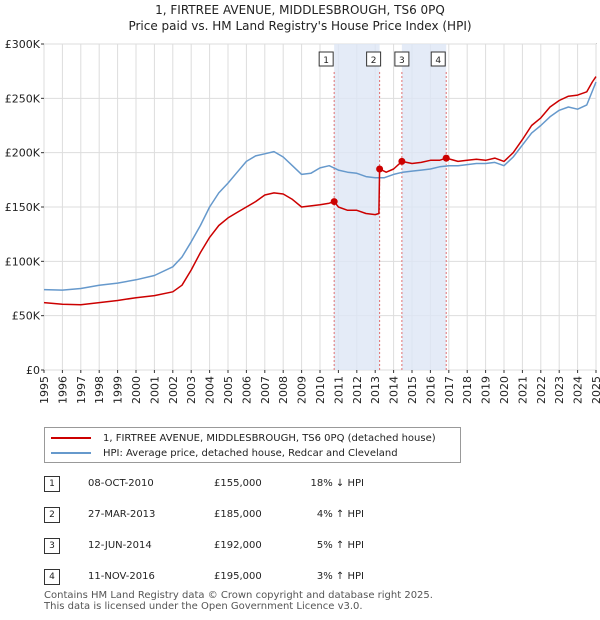  I want to click on sale-row-4: 4 11-NOV-2016 £195,000 3% ↑ HPI, so click(254, 577).